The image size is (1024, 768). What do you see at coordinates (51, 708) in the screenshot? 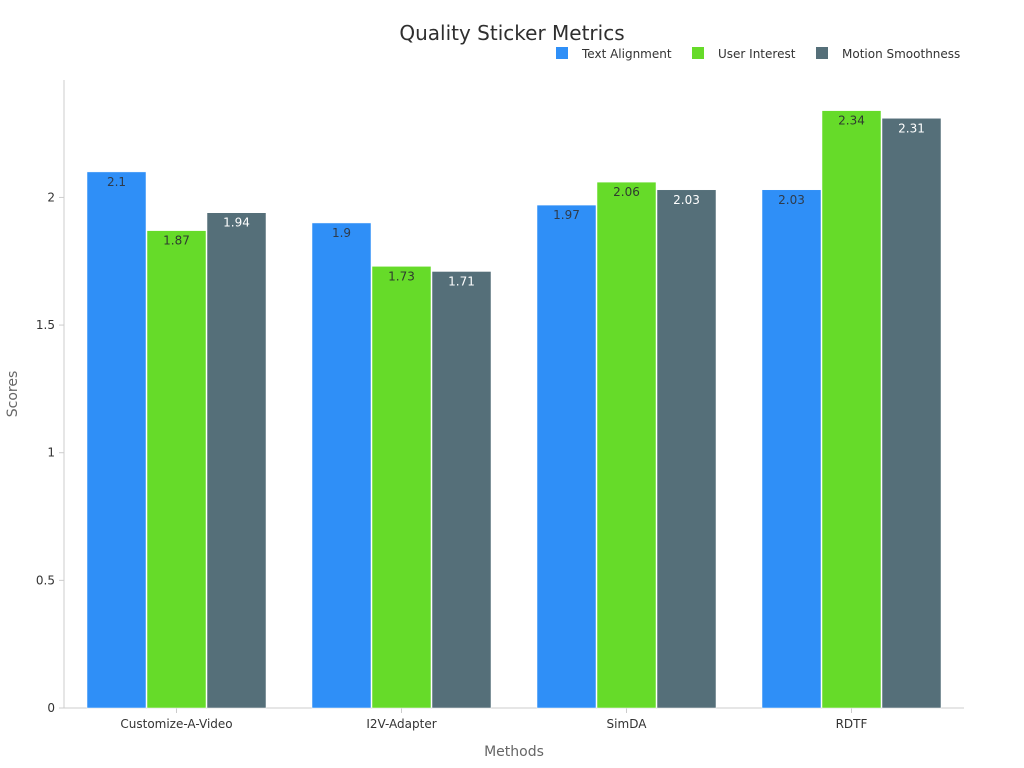
I see `y-tick-label: 0` at bounding box center [51, 708].